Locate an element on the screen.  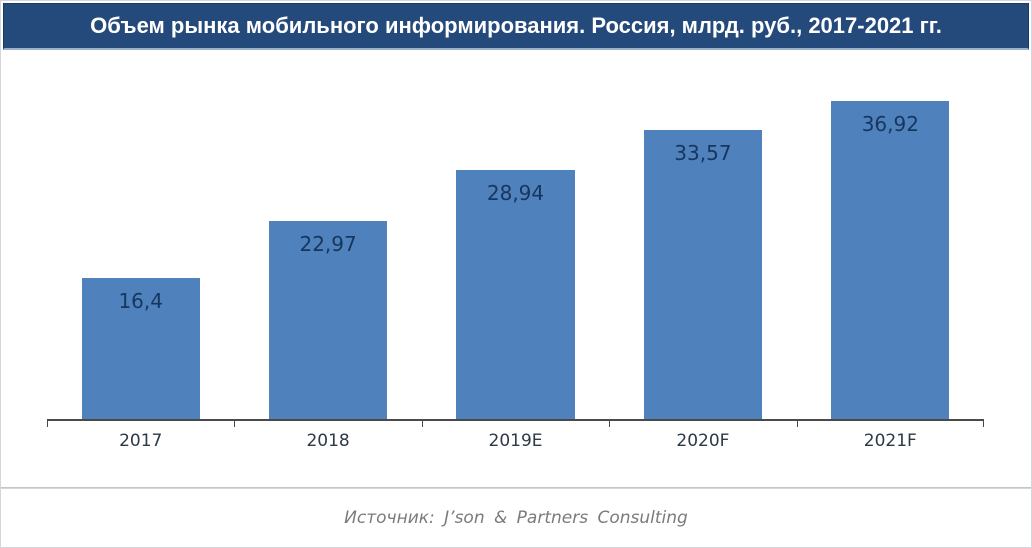
bar-value-label: 36,92 is located at coordinates (890, 124).